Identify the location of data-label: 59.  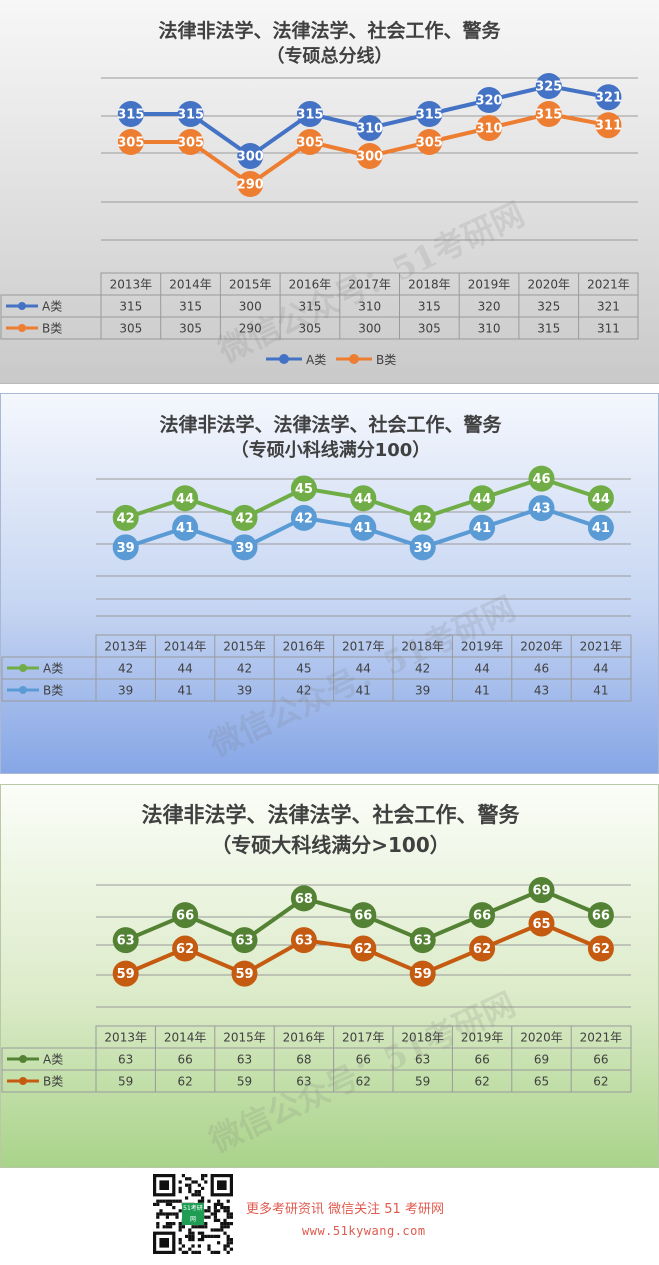
(244, 974).